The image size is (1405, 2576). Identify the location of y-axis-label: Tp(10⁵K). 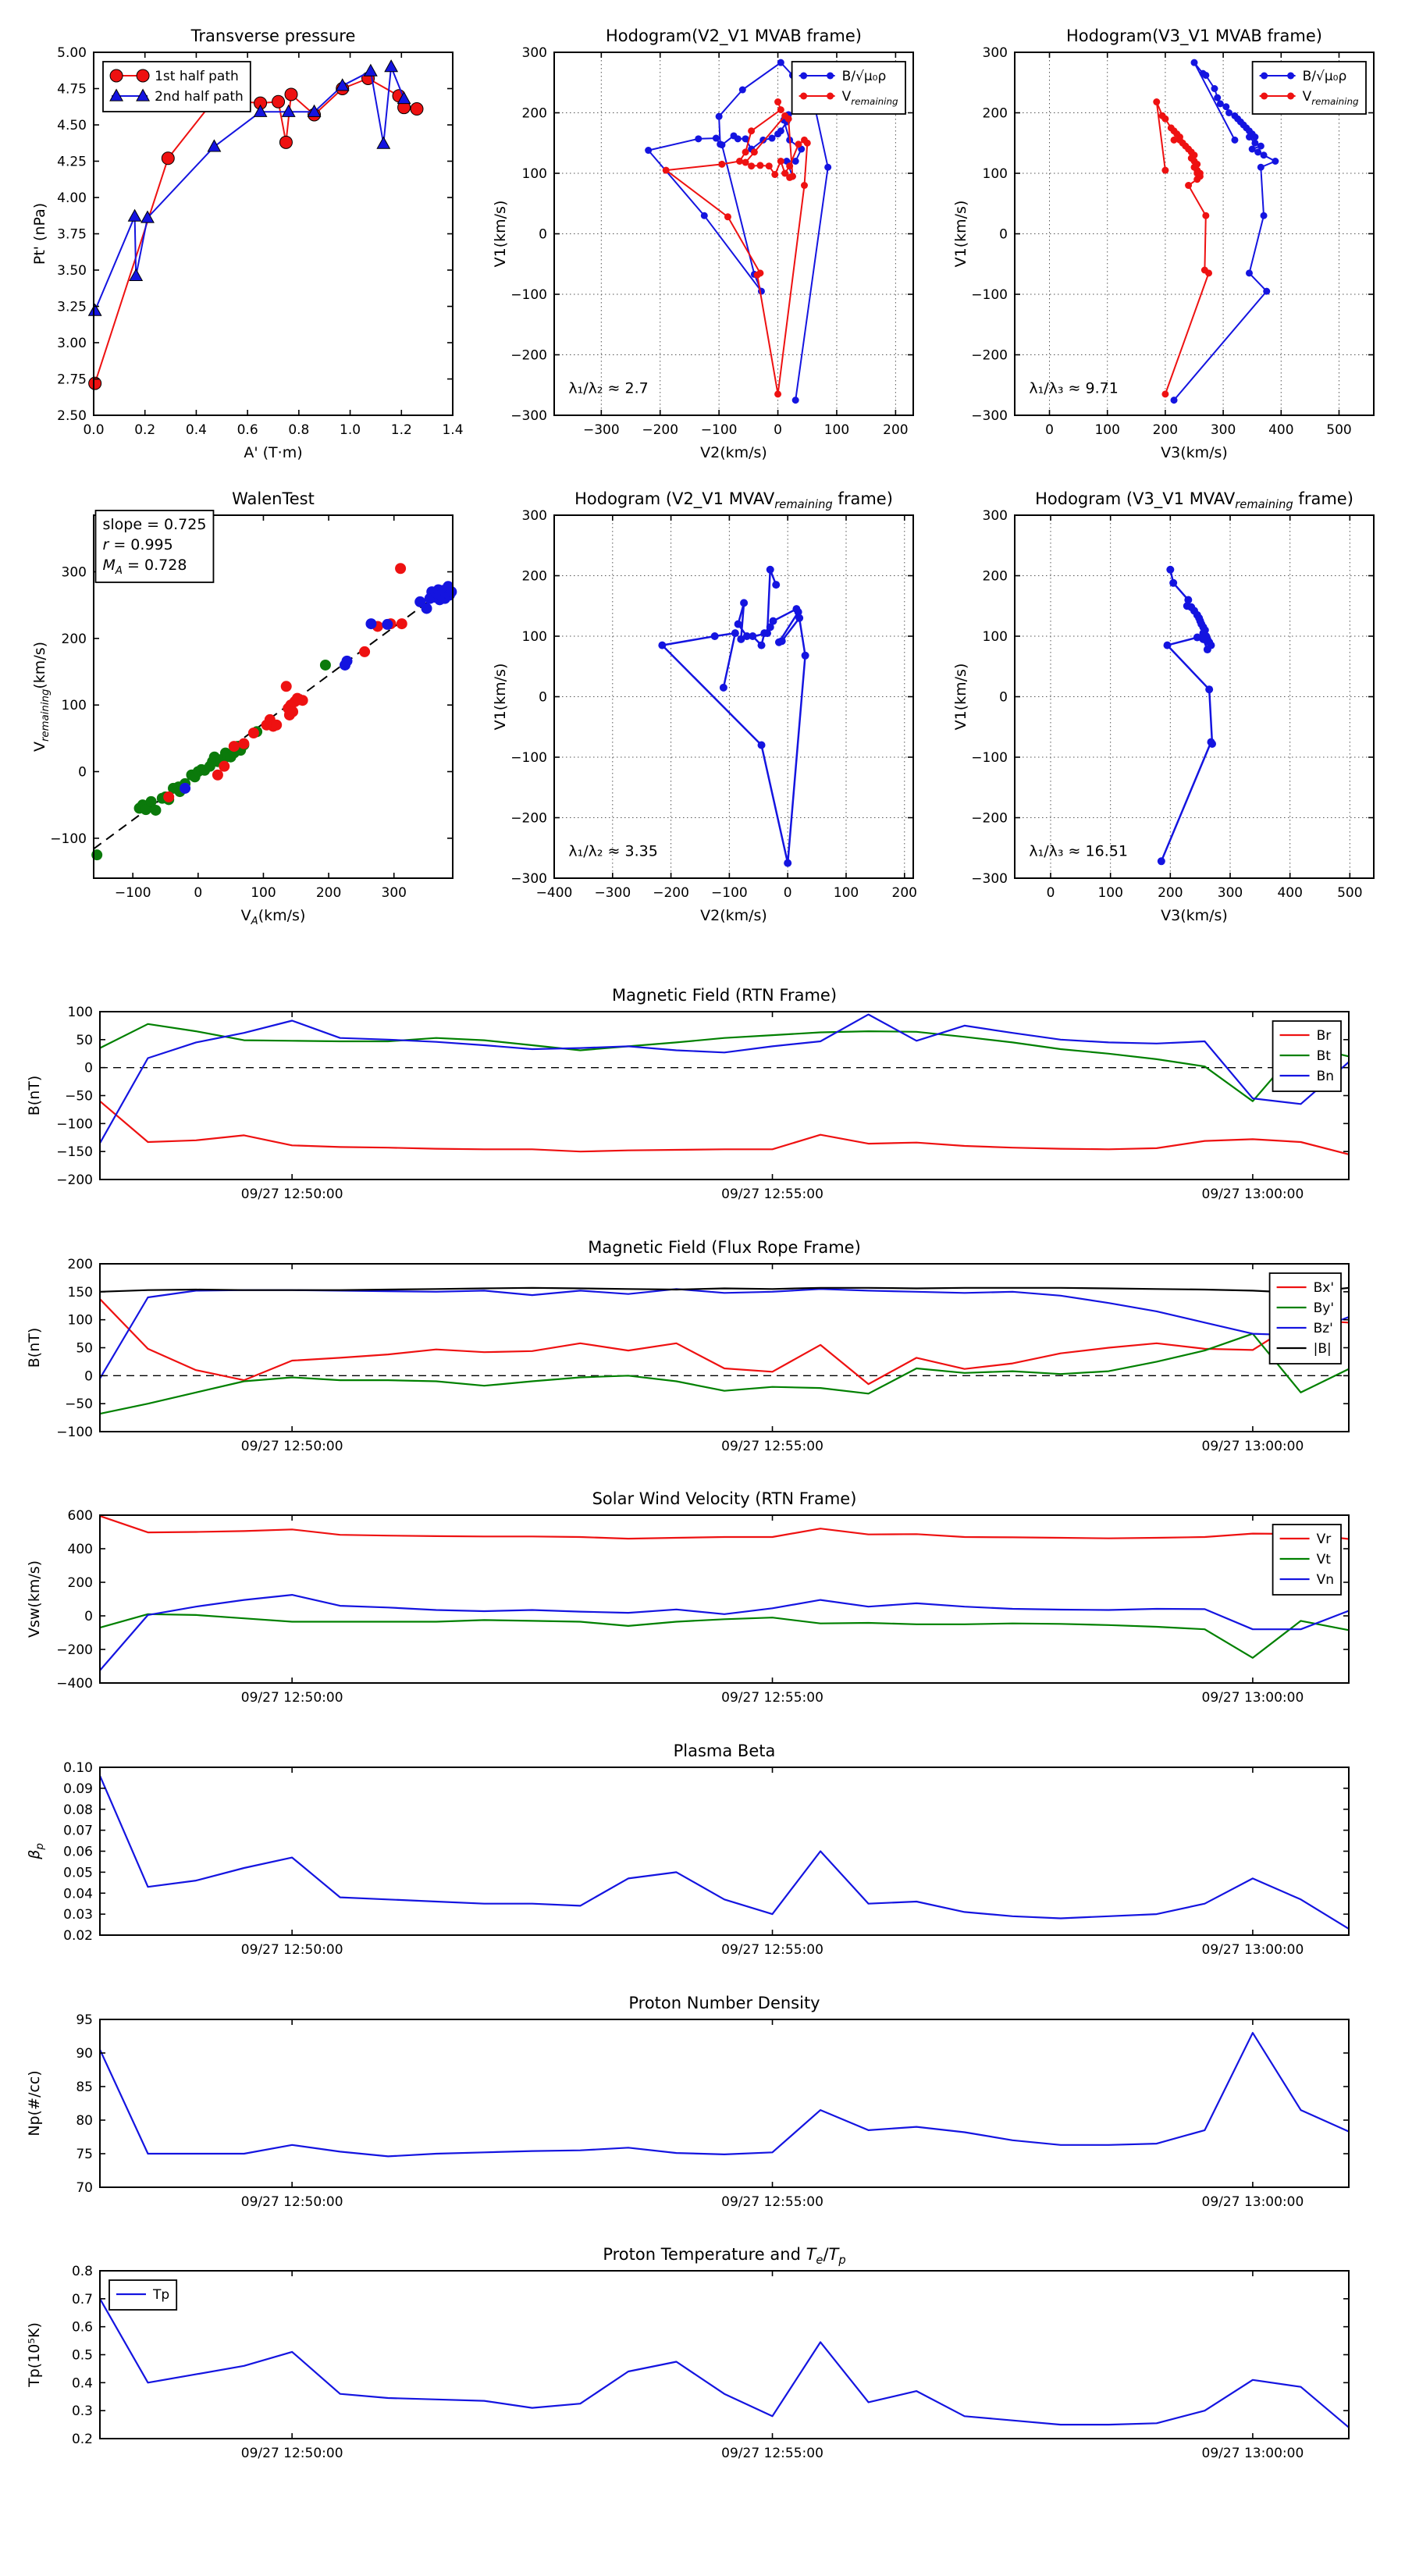
(34, 2355).